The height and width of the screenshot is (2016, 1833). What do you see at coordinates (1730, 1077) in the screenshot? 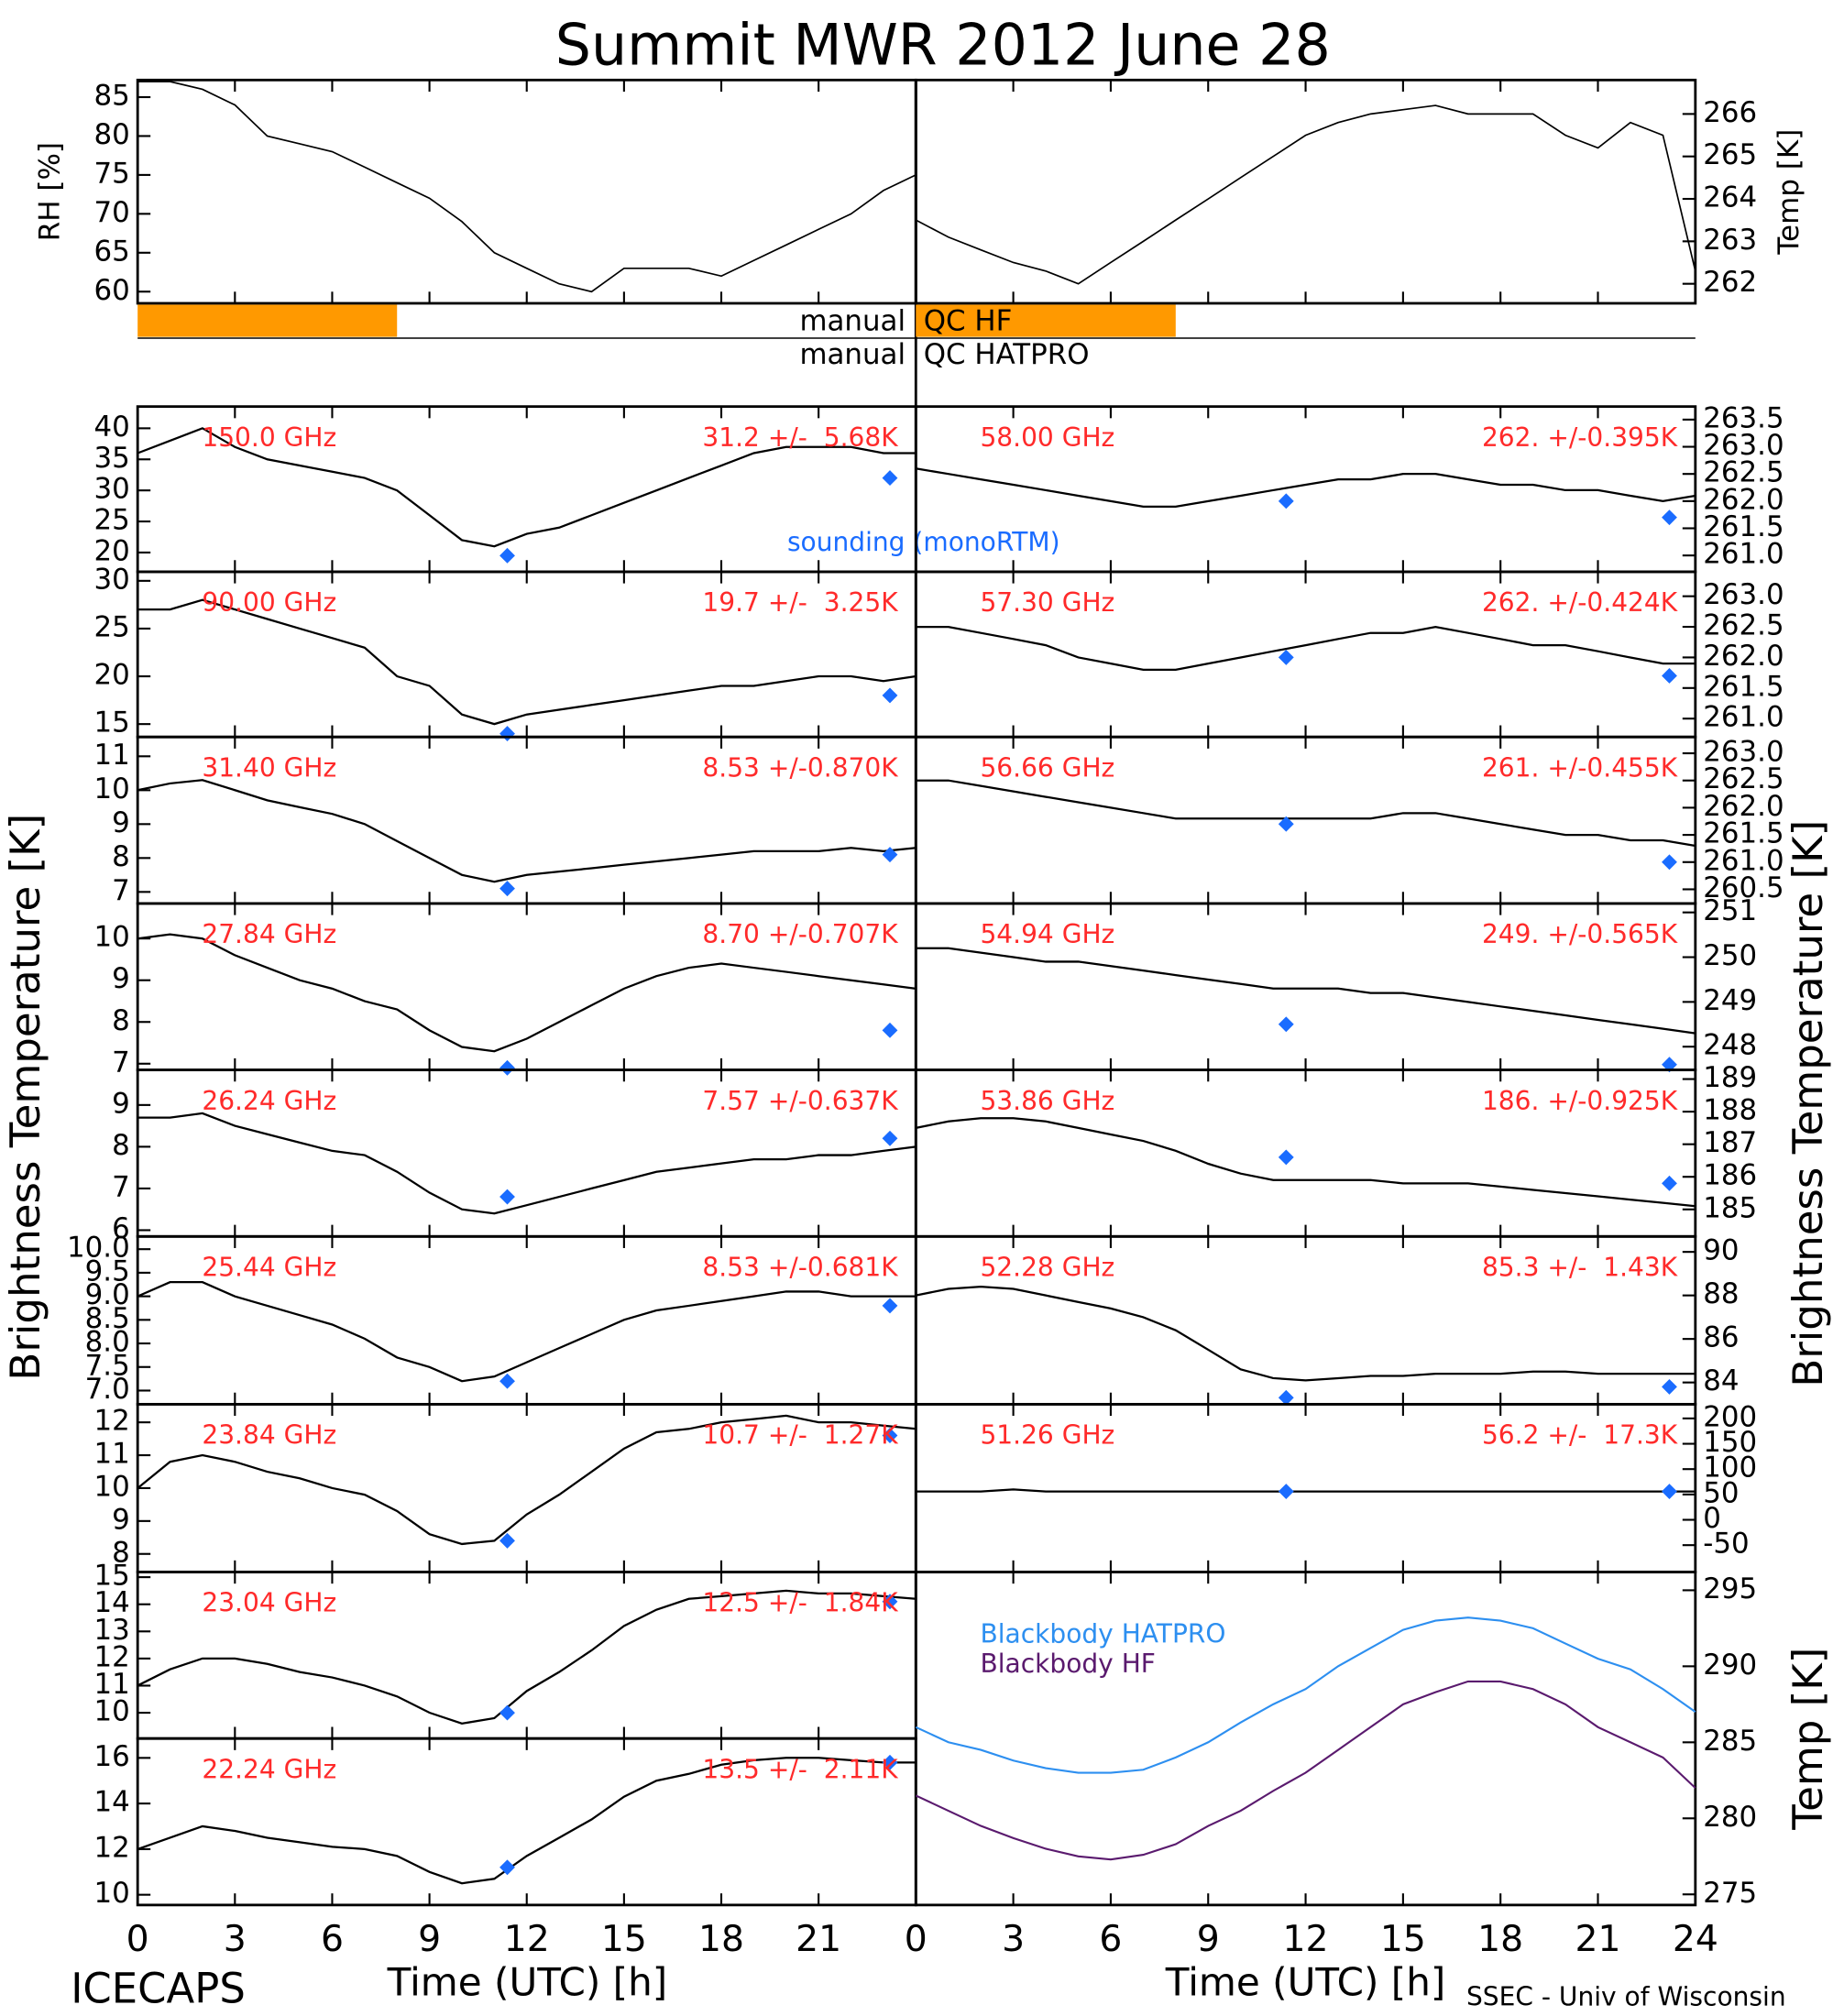
I see `y-tick-label: 189` at bounding box center [1730, 1077].